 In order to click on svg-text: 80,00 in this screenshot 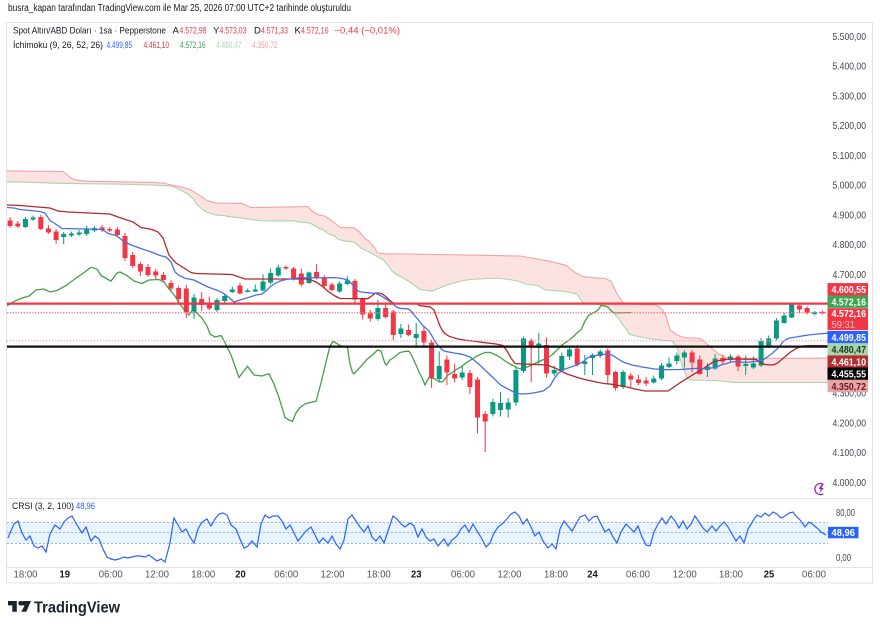, I will do `click(845, 513)`.